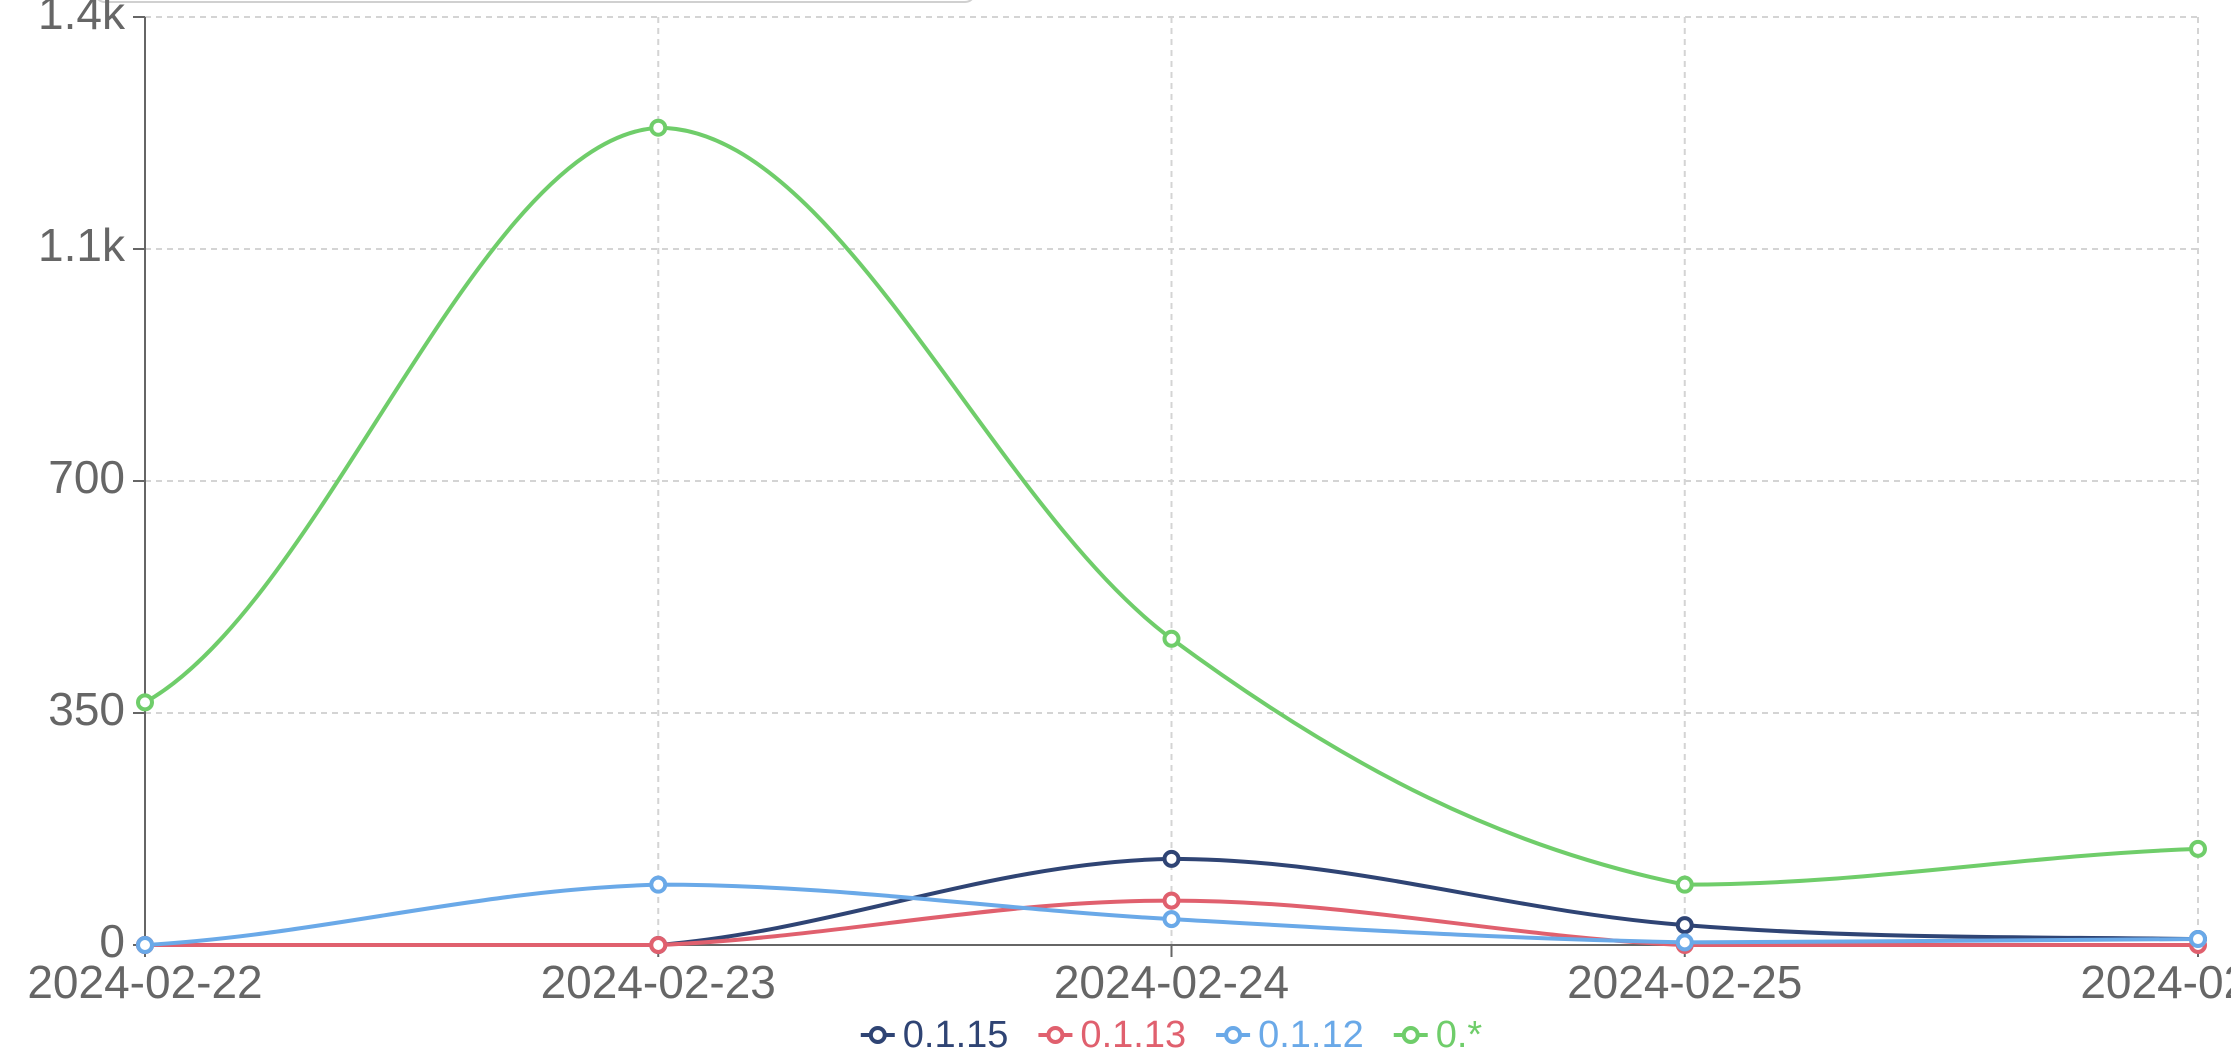 This screenshot has width=2231, height=1058. I want to click on x-tick-label: 2024-02-26, so click(2155, 982).